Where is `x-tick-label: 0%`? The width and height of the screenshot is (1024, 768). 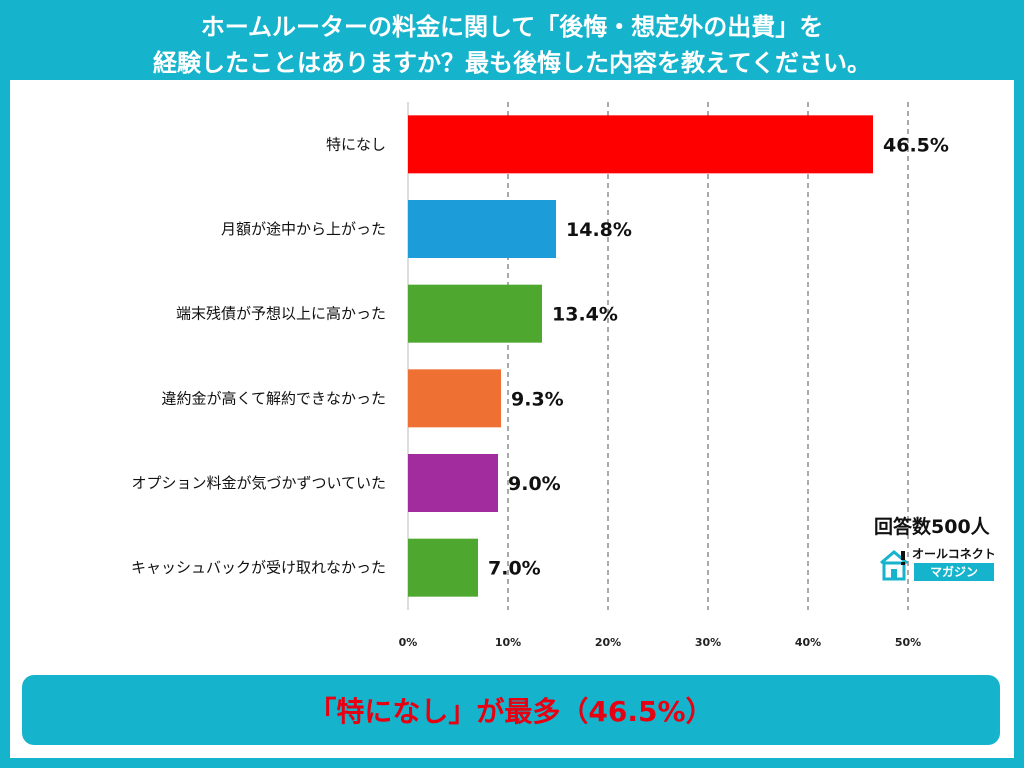
x-tick-label: 0% is located at coordinates (408, 642).